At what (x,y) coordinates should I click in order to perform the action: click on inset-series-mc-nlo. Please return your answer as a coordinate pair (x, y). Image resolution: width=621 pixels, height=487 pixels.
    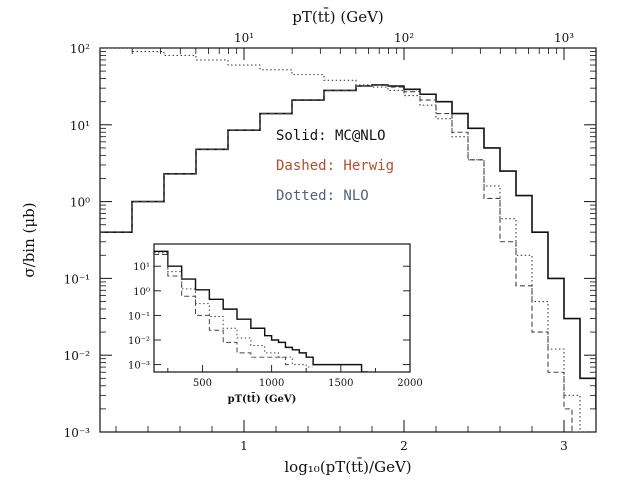
    Looking at the image, I should click on (261, 311).